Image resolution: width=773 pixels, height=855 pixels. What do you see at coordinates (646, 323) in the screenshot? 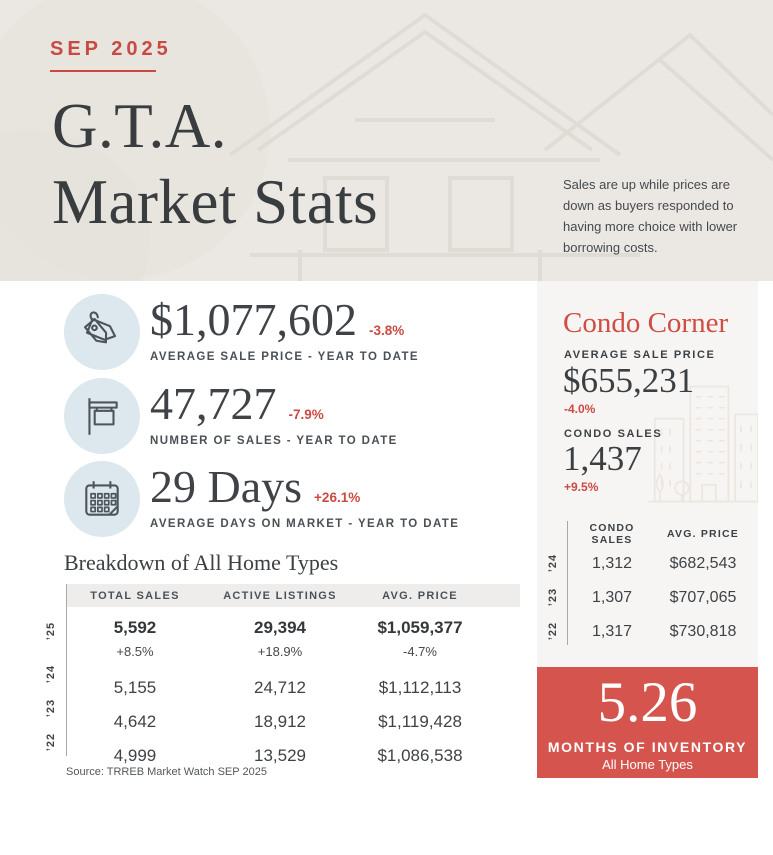
I see `condo-corner-title: Condo Corner` at bounding box center [646, 323].